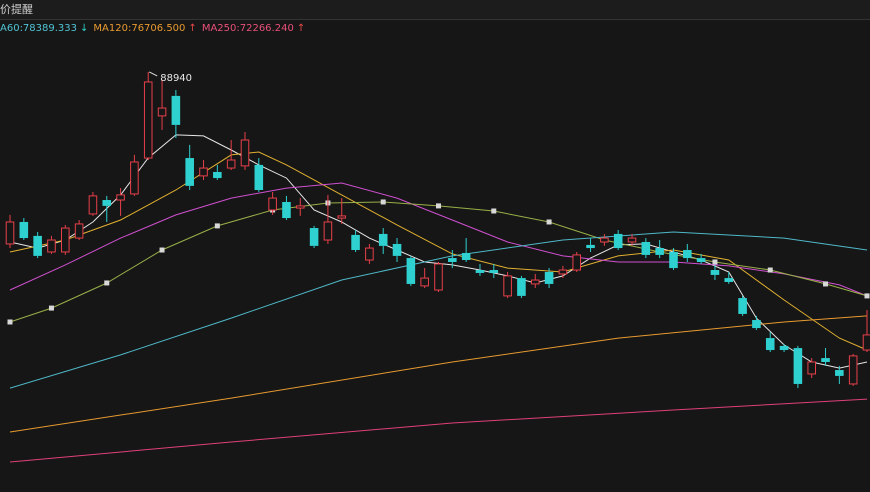  I want to click on ma-line, so click(438, 430).